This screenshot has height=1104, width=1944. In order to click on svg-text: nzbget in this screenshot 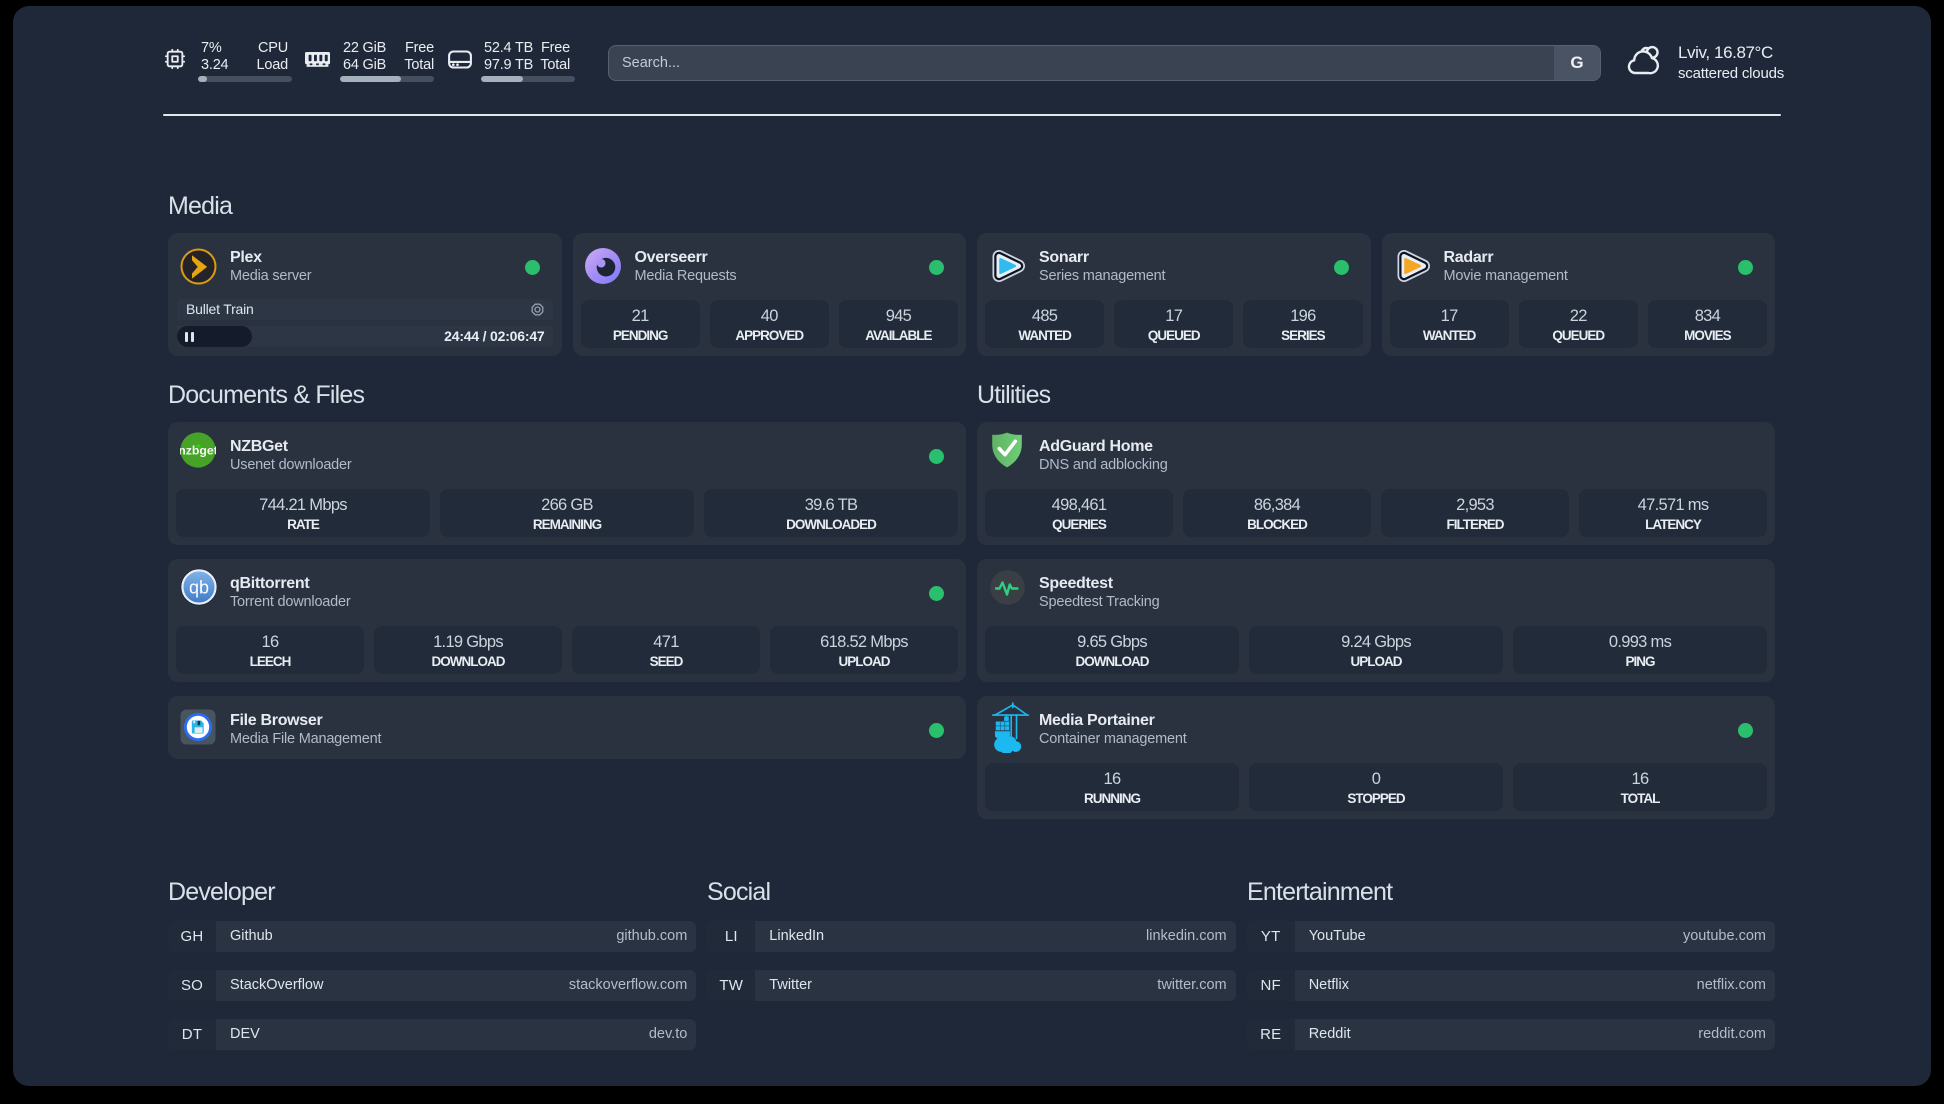, I will do `click(198, 451)`.